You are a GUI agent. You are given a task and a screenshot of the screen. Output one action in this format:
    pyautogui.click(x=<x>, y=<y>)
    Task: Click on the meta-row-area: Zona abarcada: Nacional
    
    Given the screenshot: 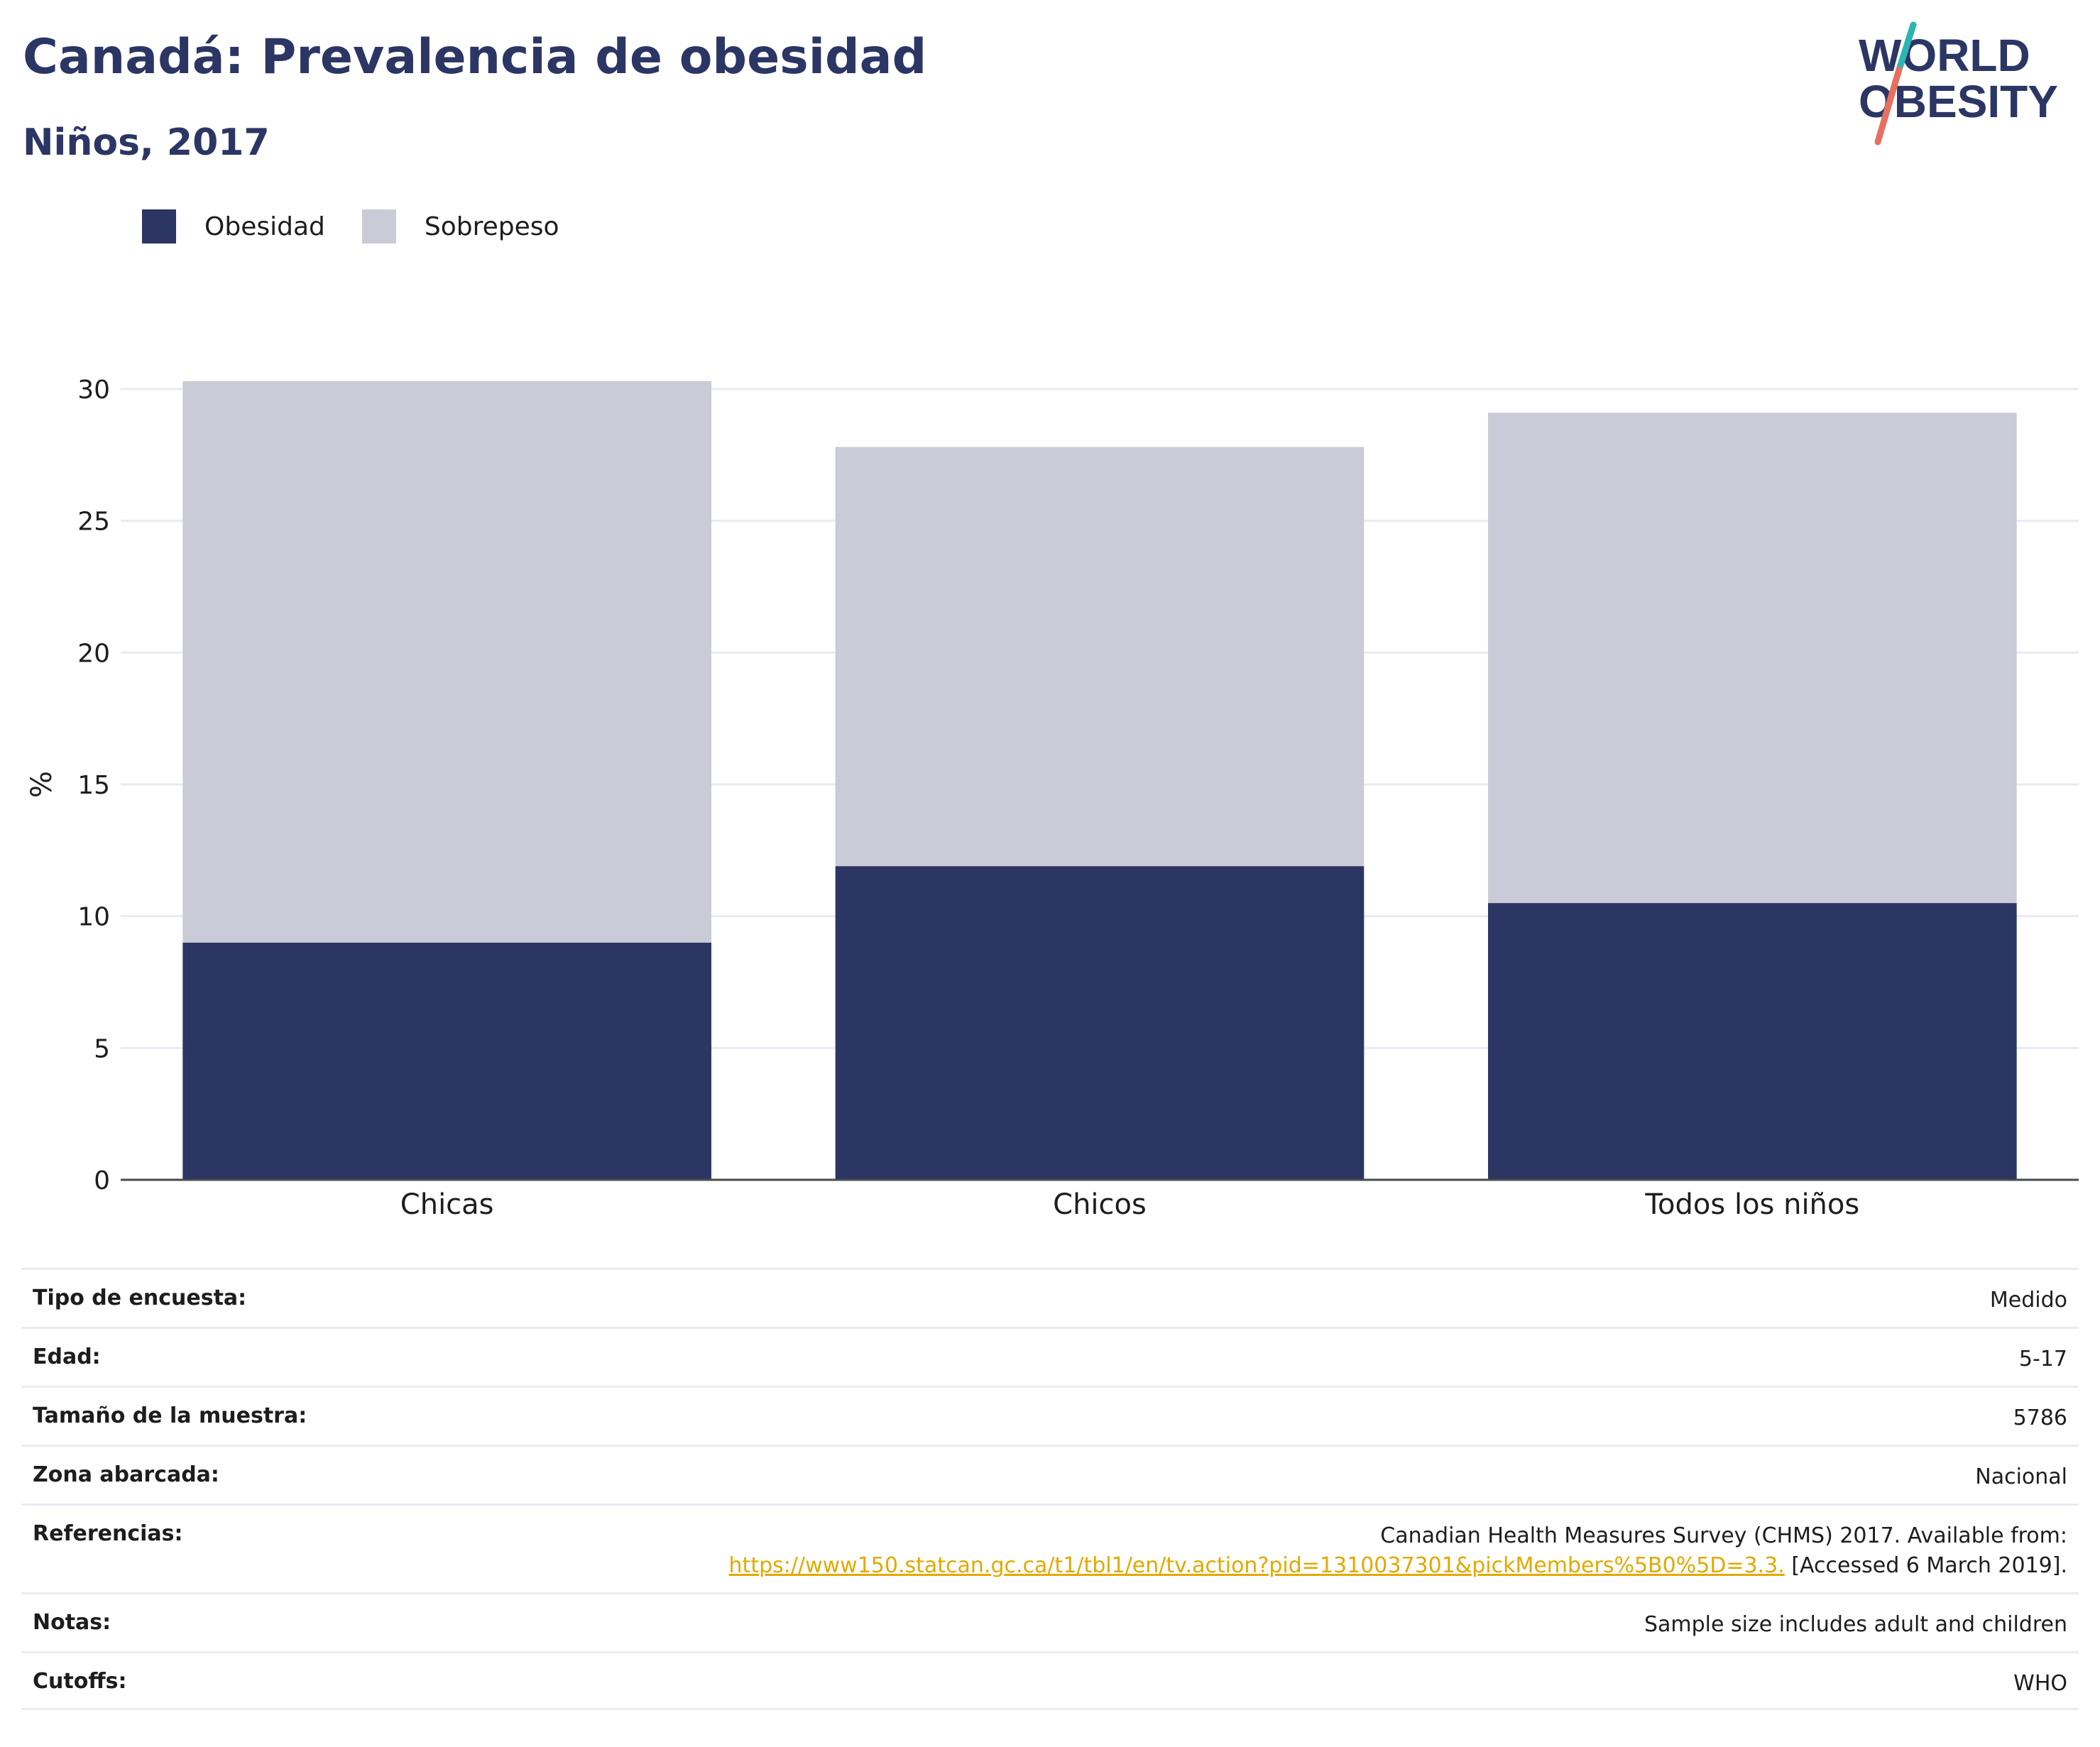 What is the action you would take?
    pyautogui.click(x=1050, y=1474)
    